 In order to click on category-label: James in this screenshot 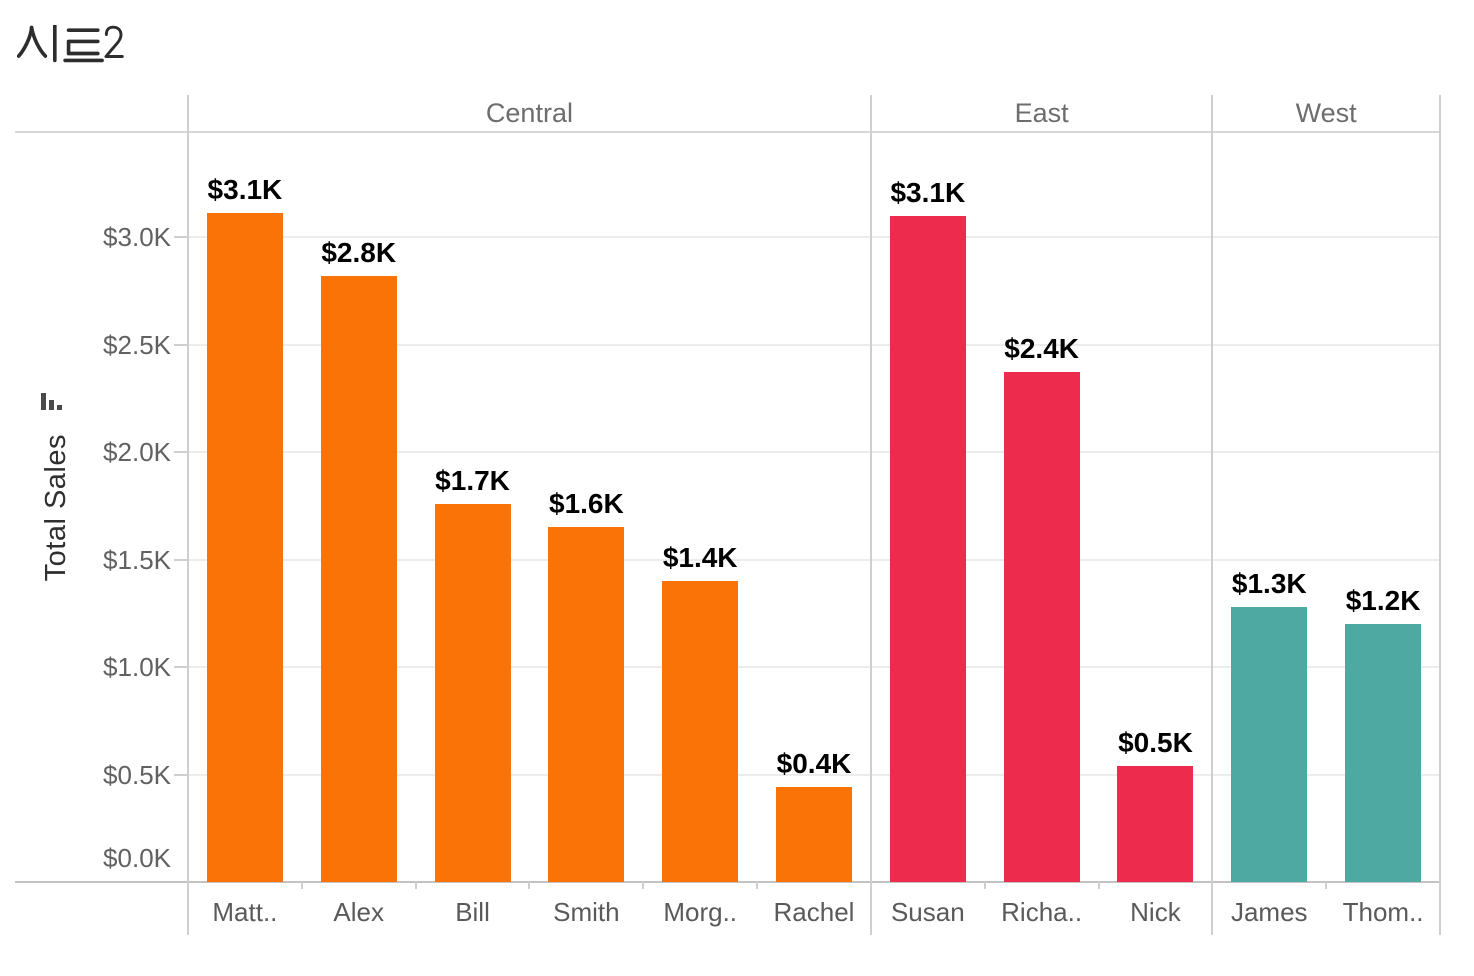, I will do `click(1269, 912)`.